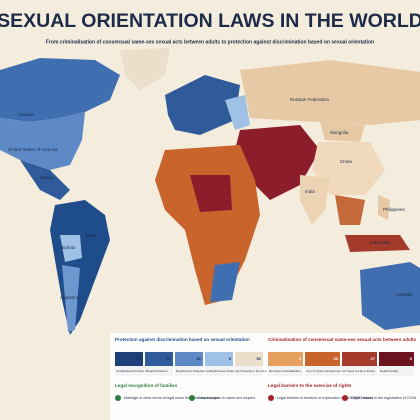 Image resolution: width=420 pixels, height=420 pixels. I want to click on legend-label: De Facto Criminalisation, so click(285, 371).